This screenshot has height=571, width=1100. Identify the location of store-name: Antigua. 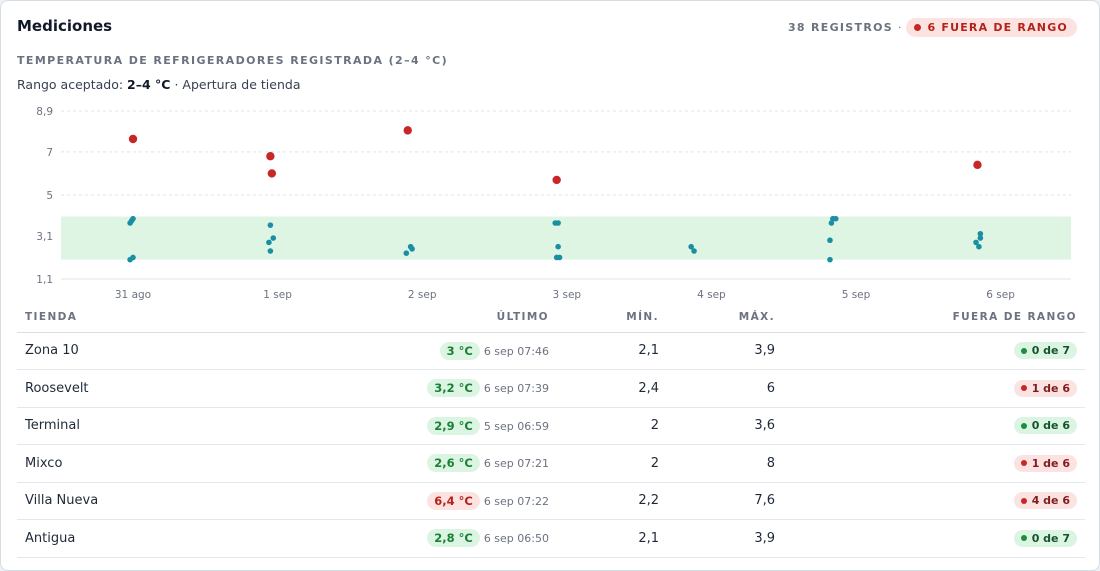
(112, 538).